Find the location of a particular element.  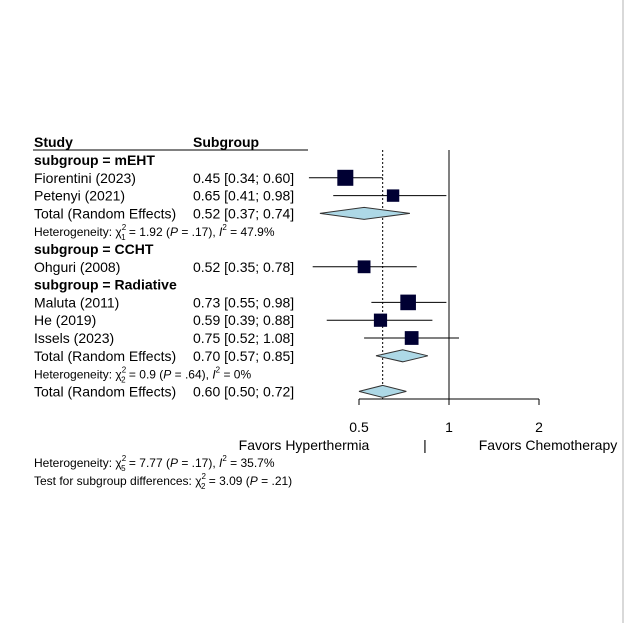

subgroup-column-header: Subgroup is located at coordinates (226, 142).